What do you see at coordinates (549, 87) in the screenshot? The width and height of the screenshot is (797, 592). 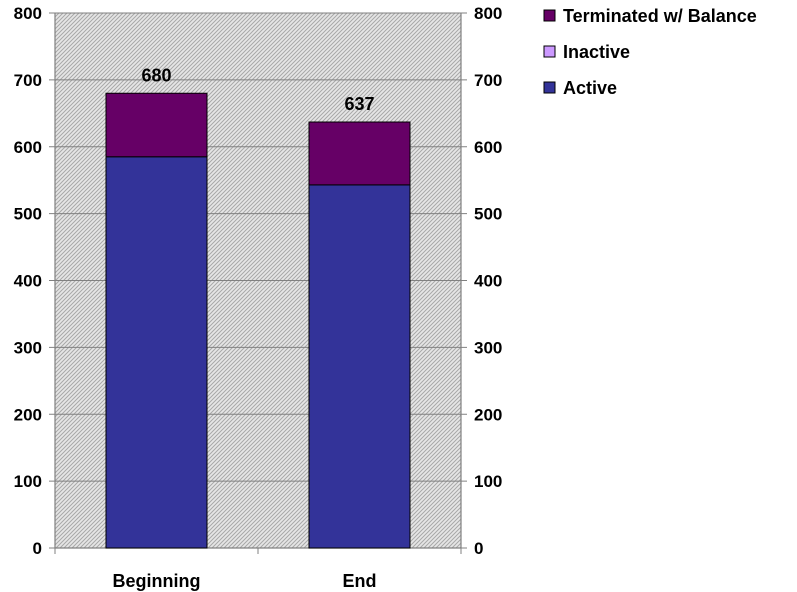 I see `legend-swatch-active` at bounding box center [549, 87].